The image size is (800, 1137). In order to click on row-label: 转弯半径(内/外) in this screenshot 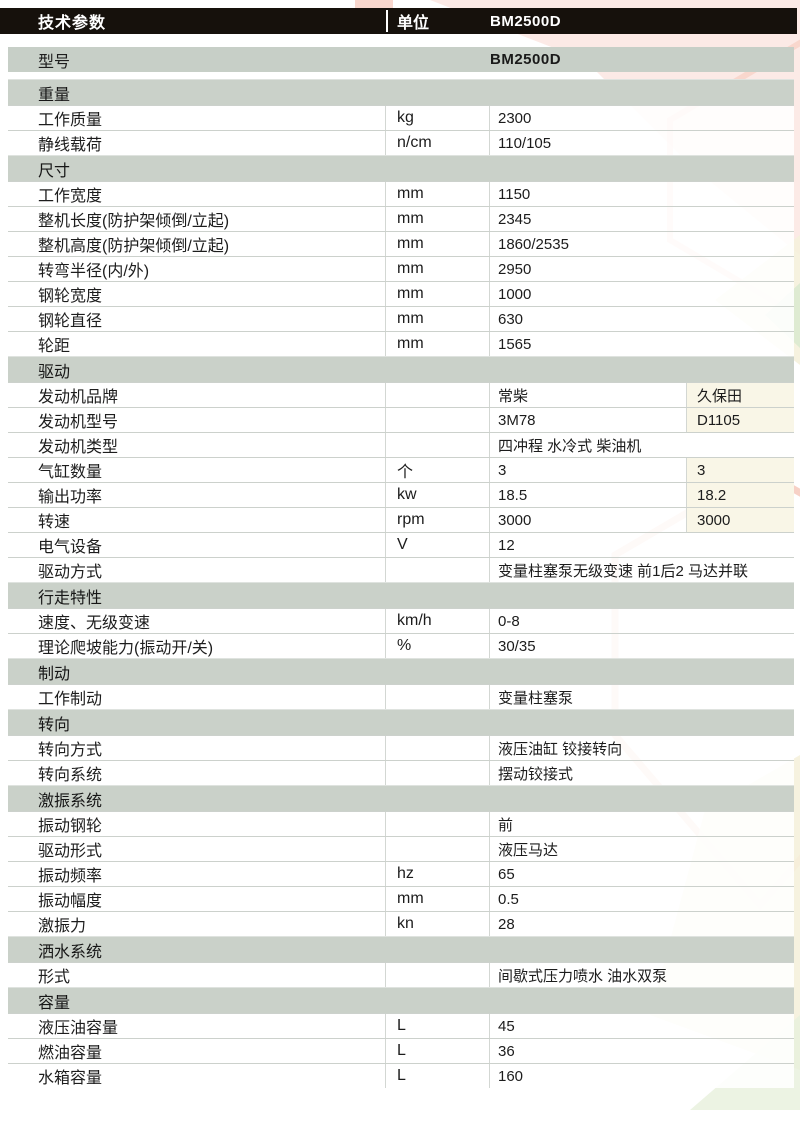, I will do `click(197, 269)`.